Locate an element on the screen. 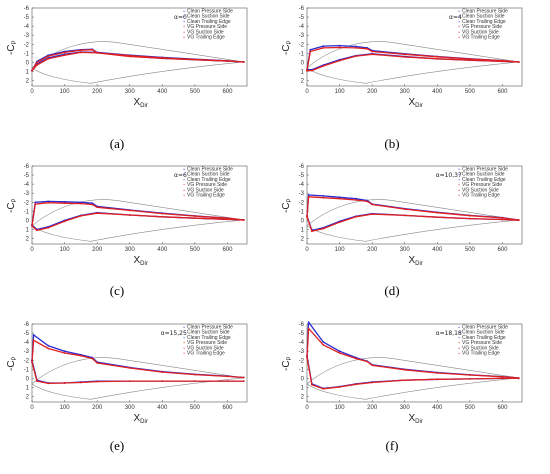 This screenshot has height=474, width=550. panel-label: (e) is located at coordinates (117, 445).